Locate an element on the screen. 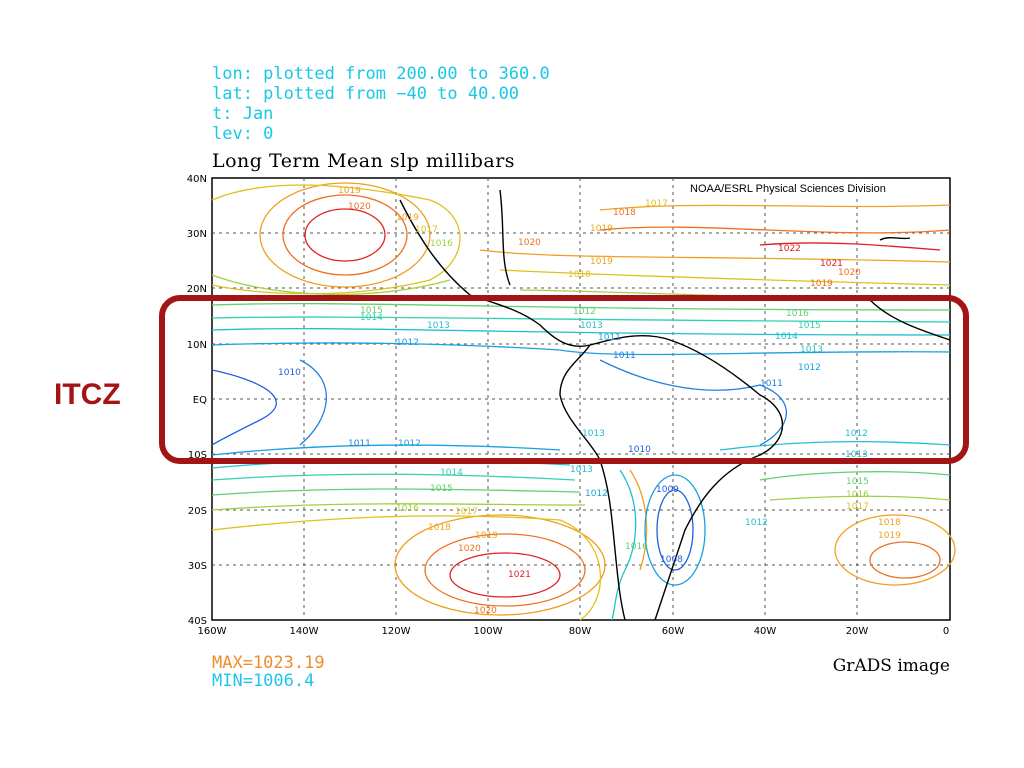 The height and width of the screenshot is (768, 1024). level-text: lev: 0 is located at coordinates (243, 134).